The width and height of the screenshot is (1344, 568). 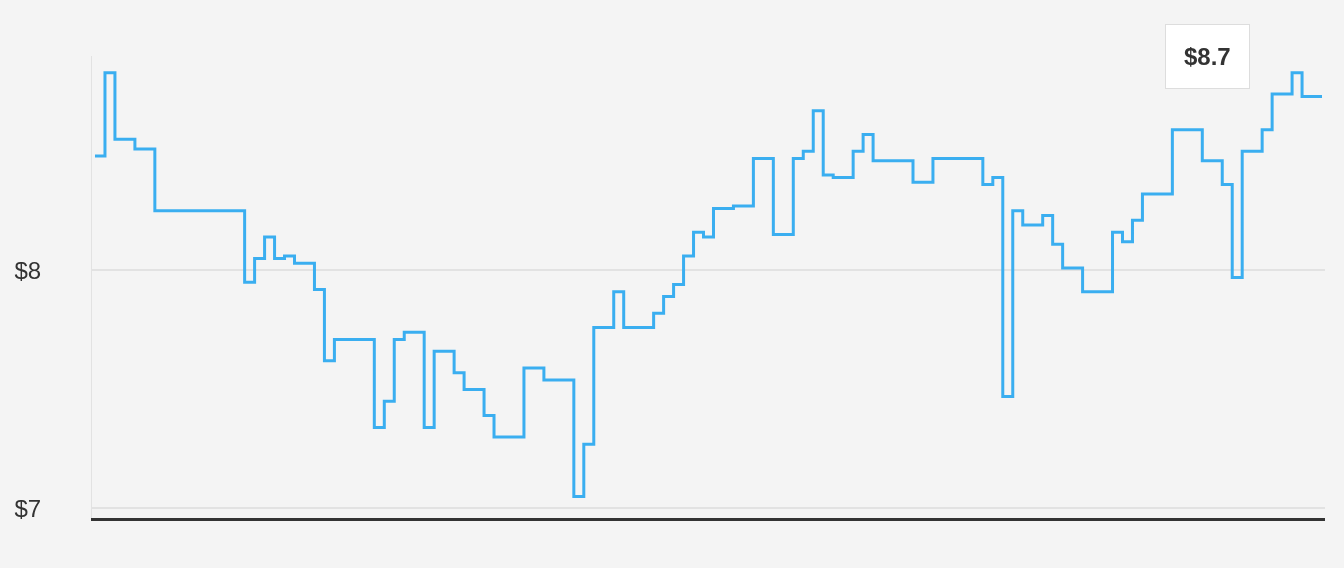 What do you see at coordinates (28, 508) in the screenshot?
I see `y-tick-label: $7` at bounding box center [28, 508].